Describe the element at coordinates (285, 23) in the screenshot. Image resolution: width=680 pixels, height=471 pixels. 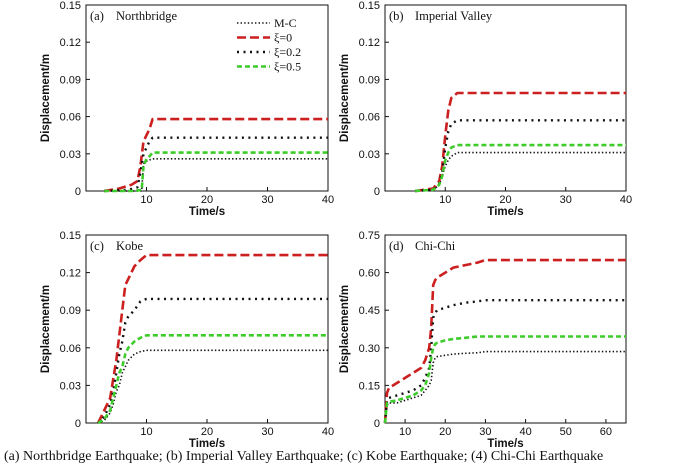
I see `legend-entry: M-C` at that location.